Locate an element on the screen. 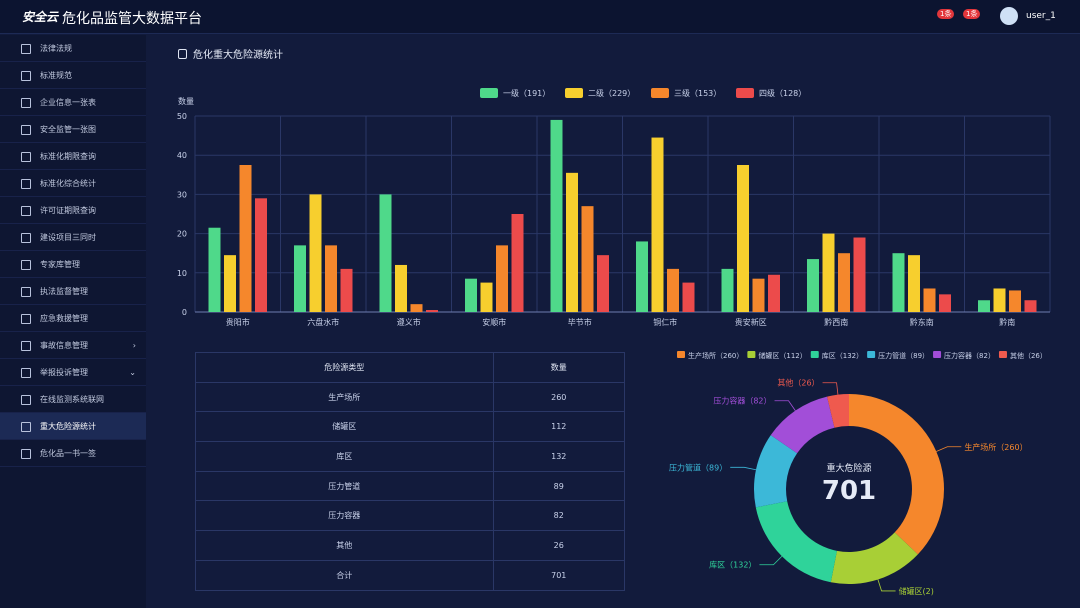 This screenshot has width=1080, height=608. table-row: 库区 132 is located at coordinates (410, 456).